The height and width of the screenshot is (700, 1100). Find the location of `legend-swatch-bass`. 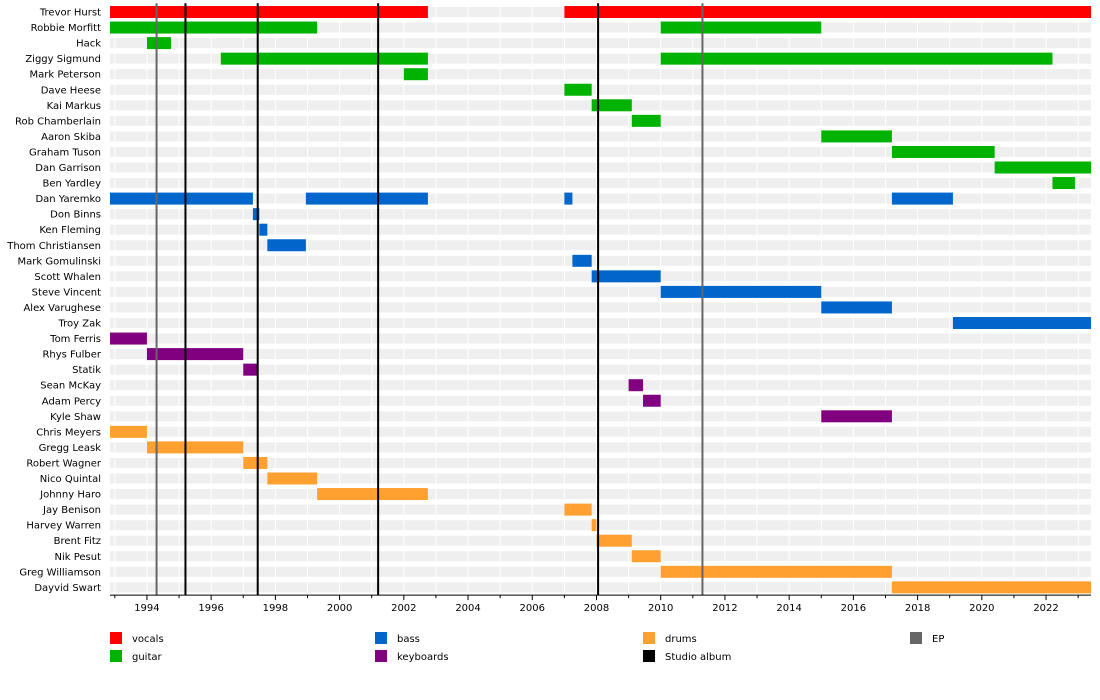

legend-swatch-bass is located at coordinates (381, 638).